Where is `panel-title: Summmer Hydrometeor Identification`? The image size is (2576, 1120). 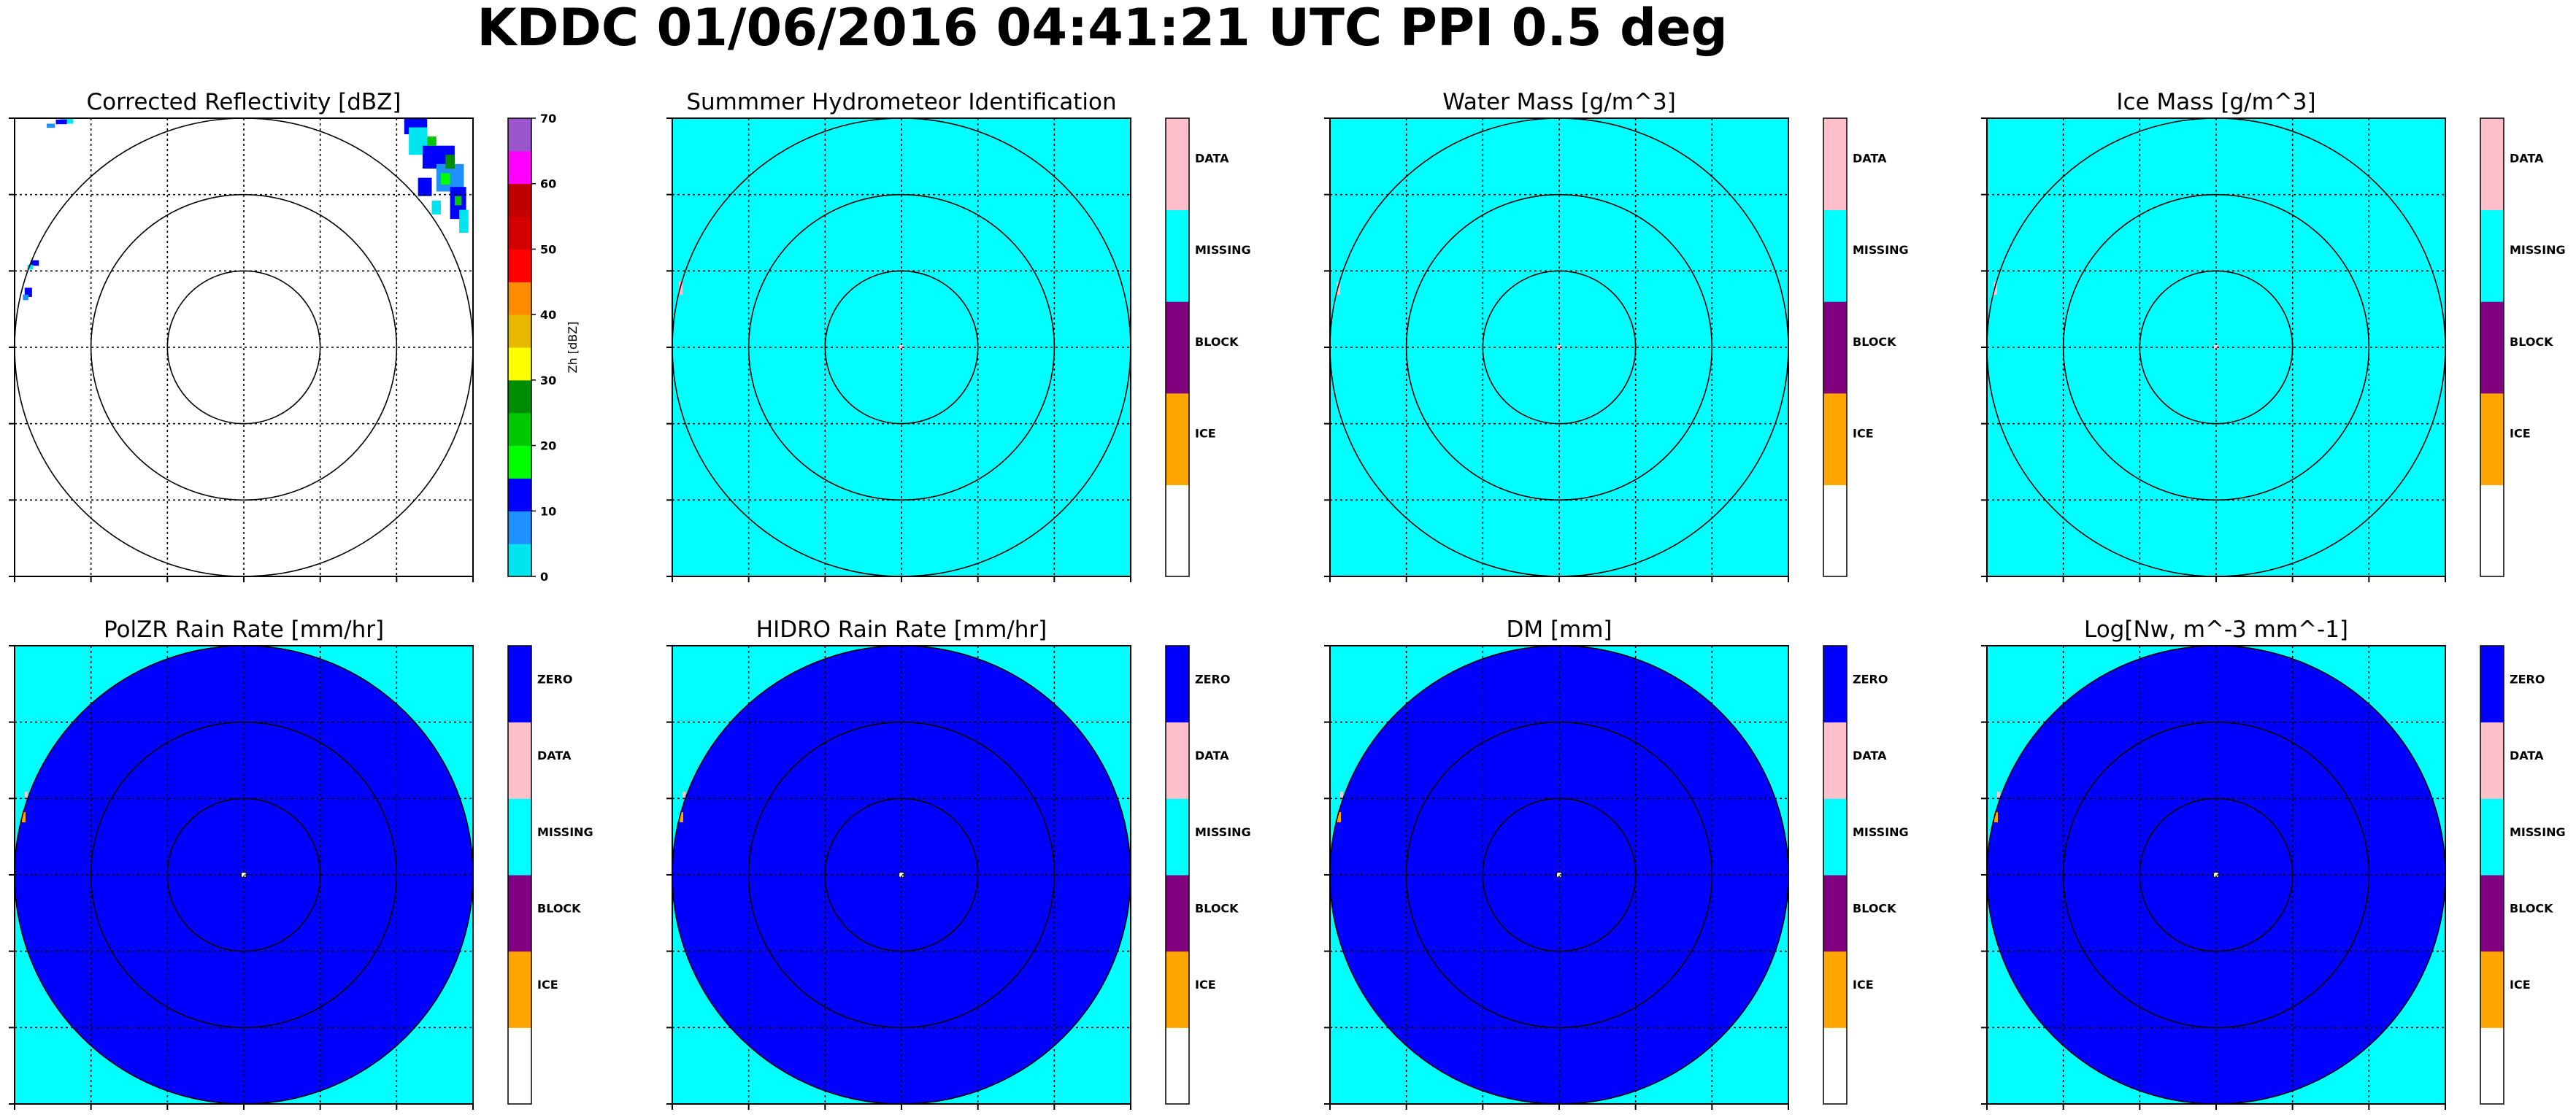
panel-title: Summmer Hydrometeor Identification is located at coordinates (901, 102).